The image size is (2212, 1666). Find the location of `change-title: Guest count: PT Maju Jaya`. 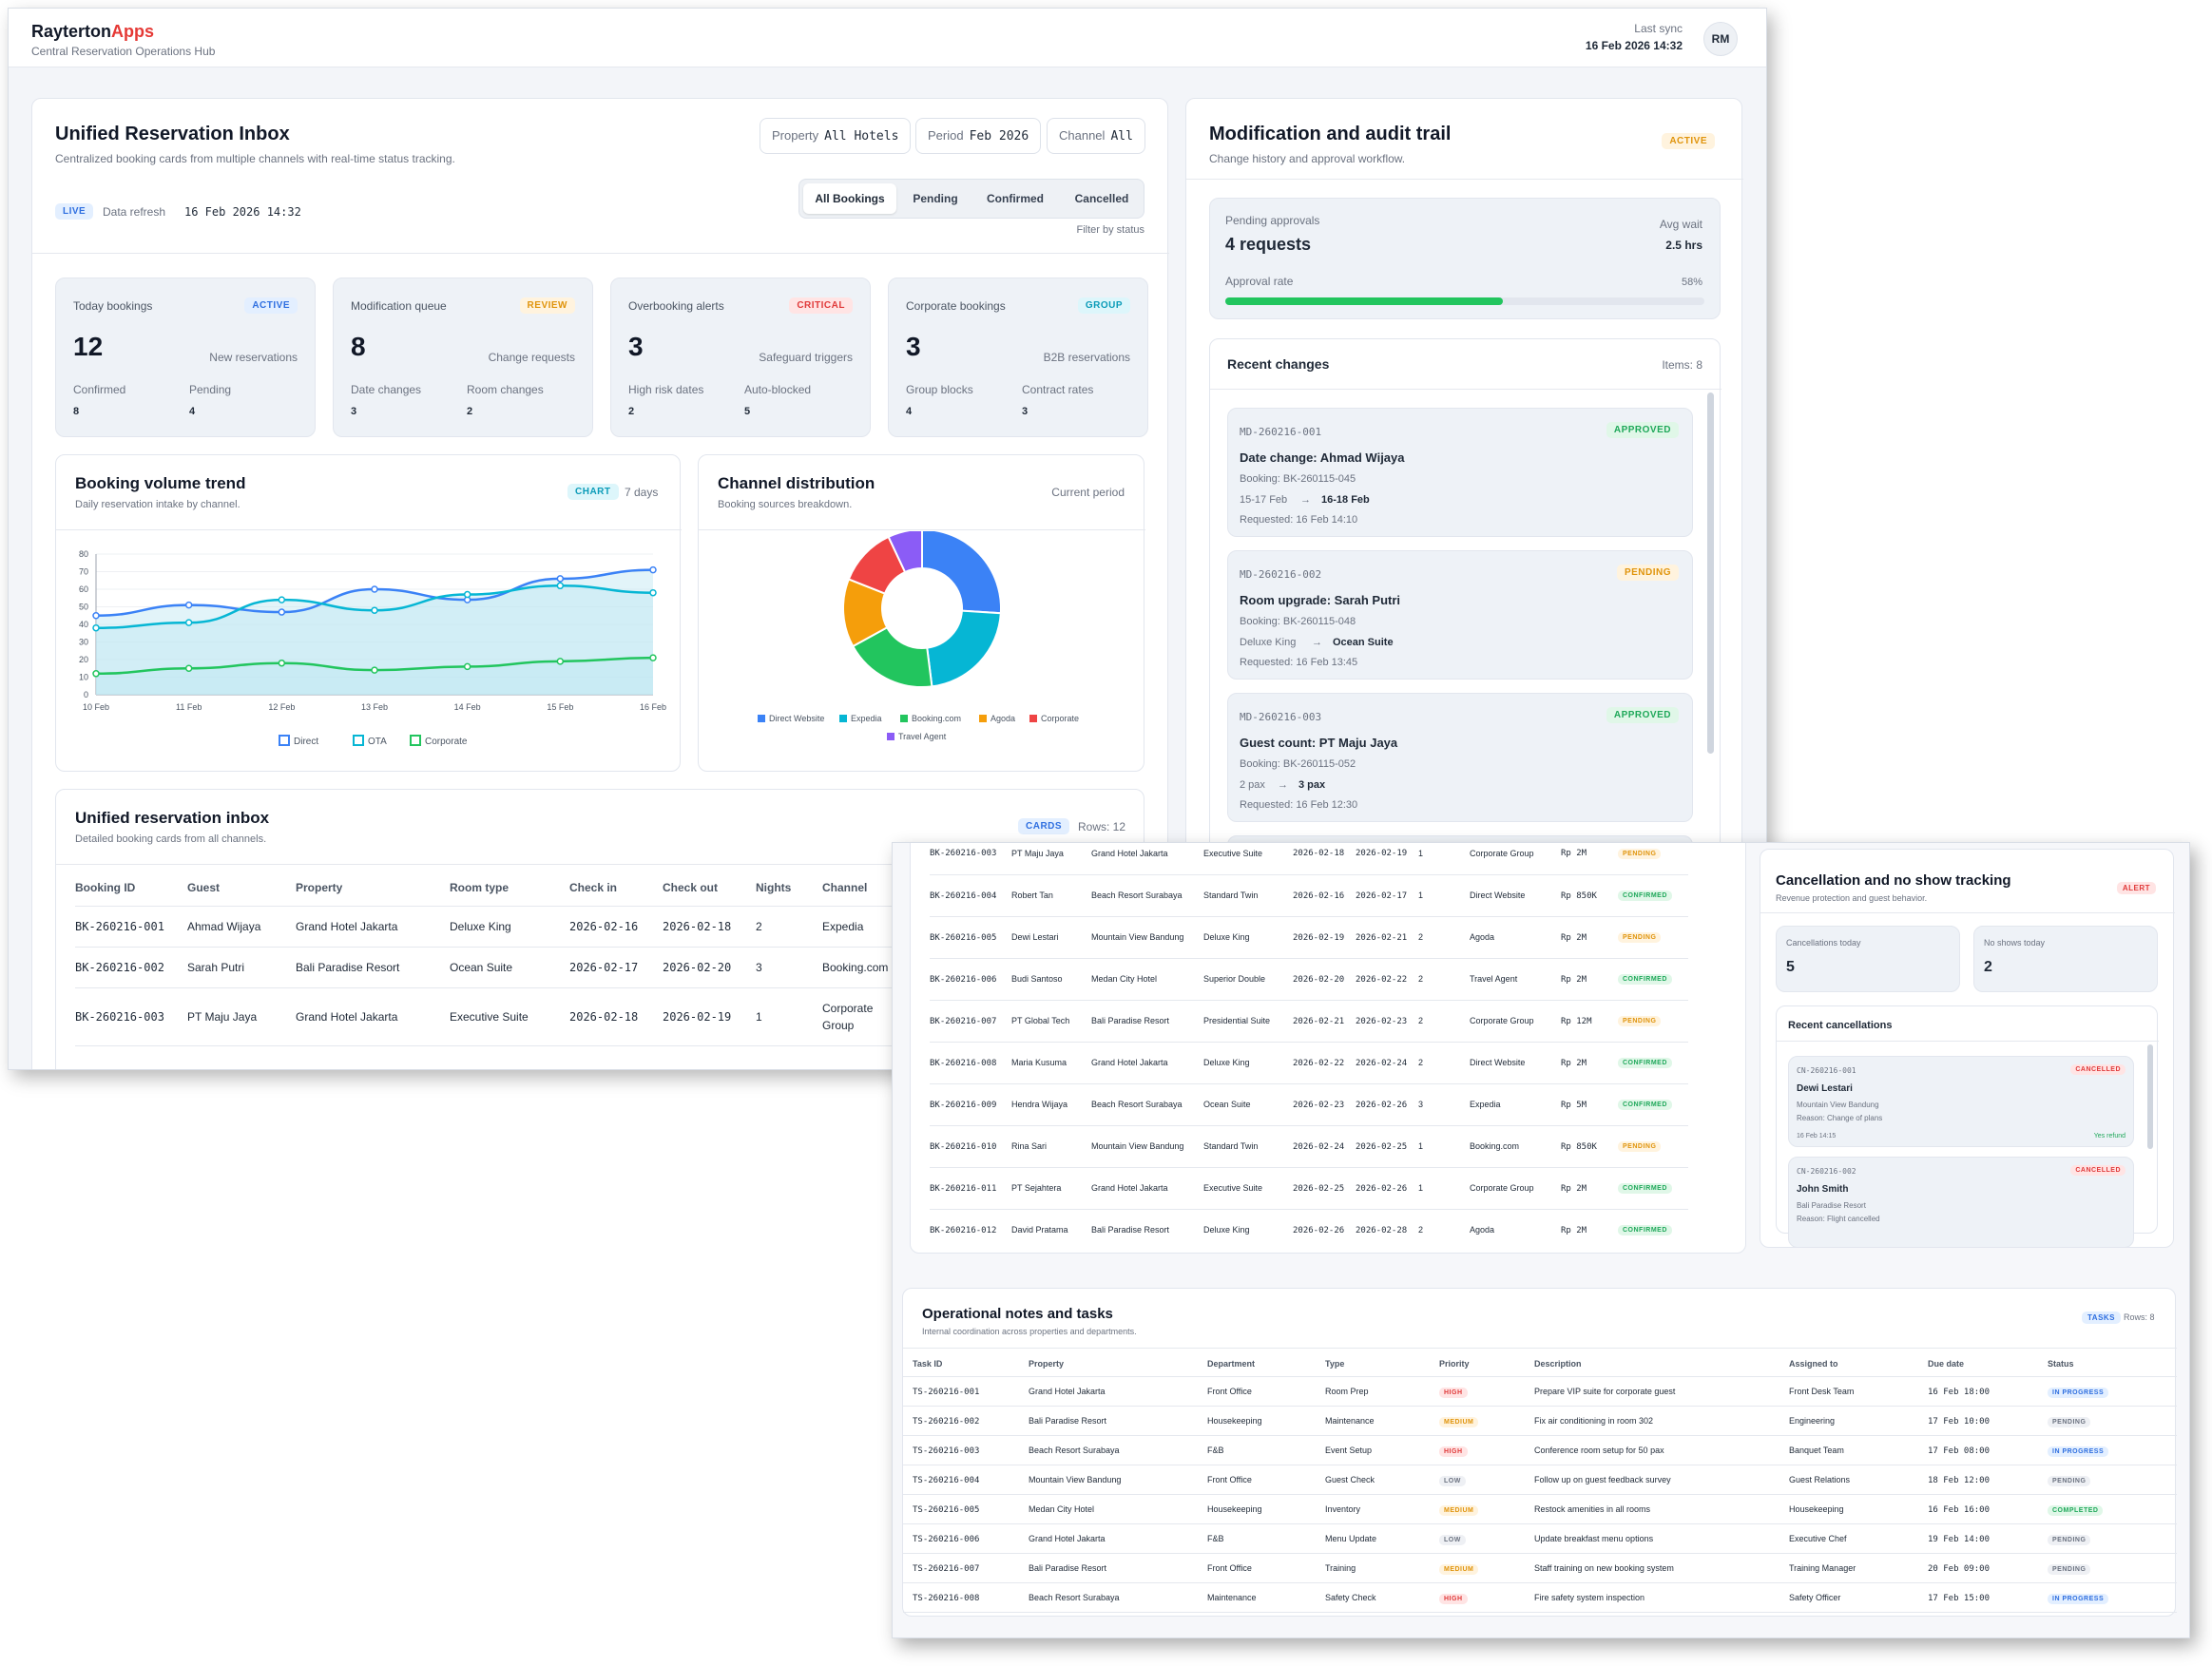

change-title: Guest count: PT Maju Jaya is located at coordinates (1319, 743).